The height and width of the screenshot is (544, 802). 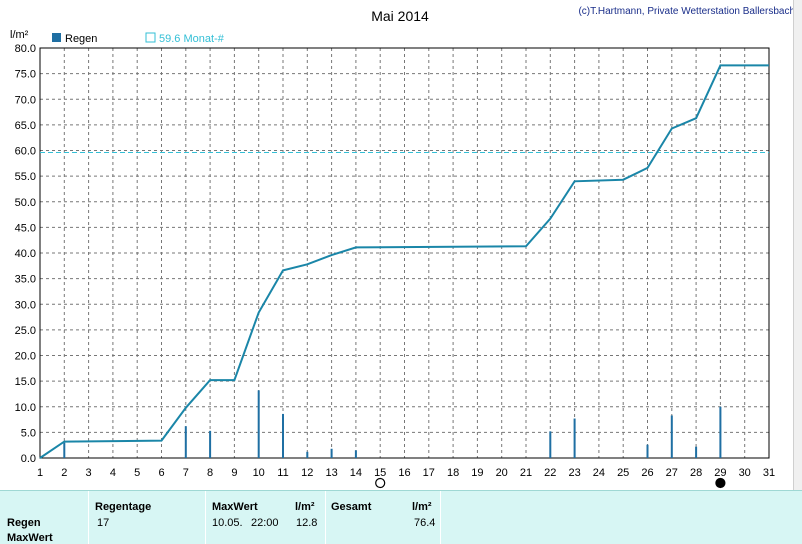 What do you see at coordinates (550, 483) in the screenshot?
I see `moon-phases` at bounding box center [550, 483].